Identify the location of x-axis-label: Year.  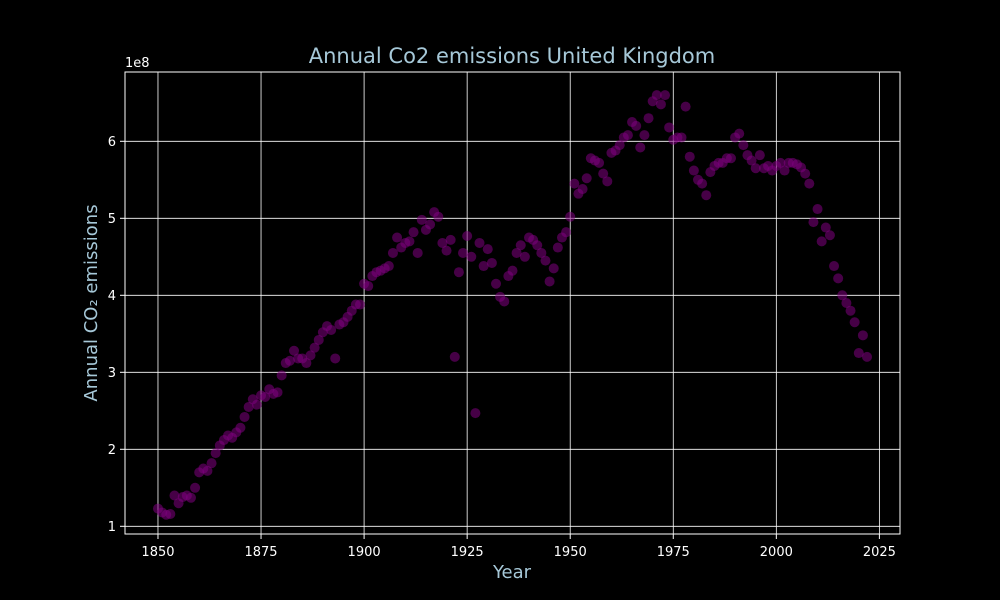
(512, 572).